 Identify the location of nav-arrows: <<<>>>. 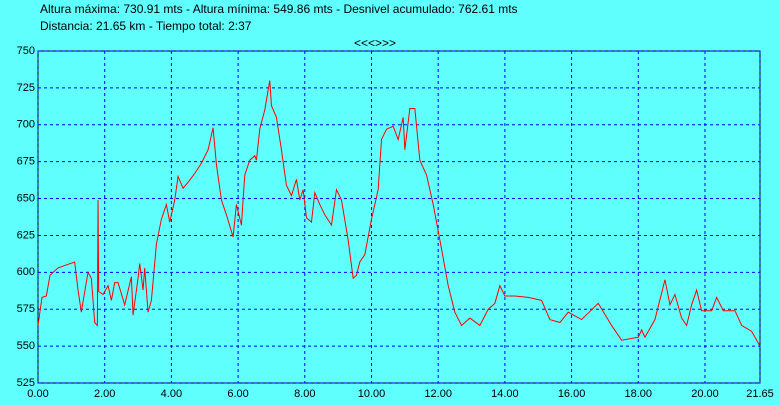
(375, 43).